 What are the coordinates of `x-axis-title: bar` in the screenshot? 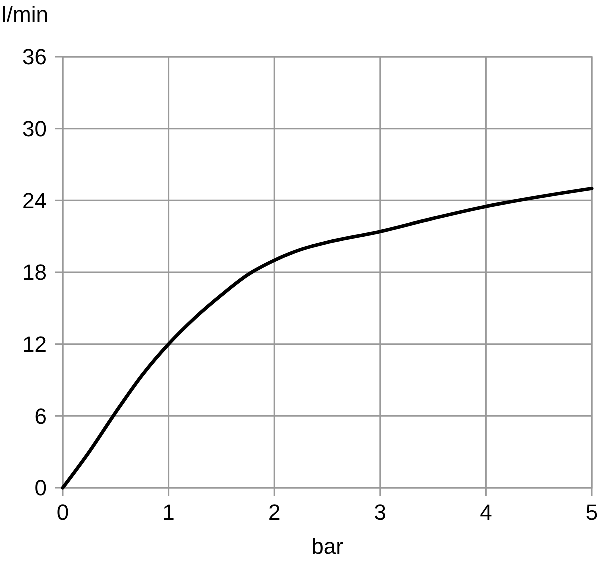 It's located at (328, 546).